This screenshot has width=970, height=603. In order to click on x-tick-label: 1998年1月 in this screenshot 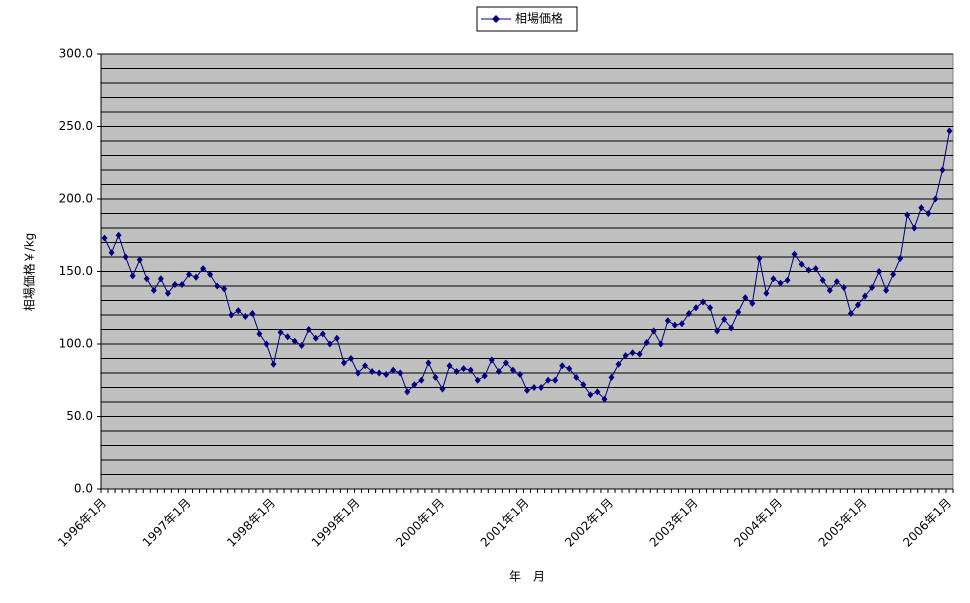, I will do `click(251, 523)`.